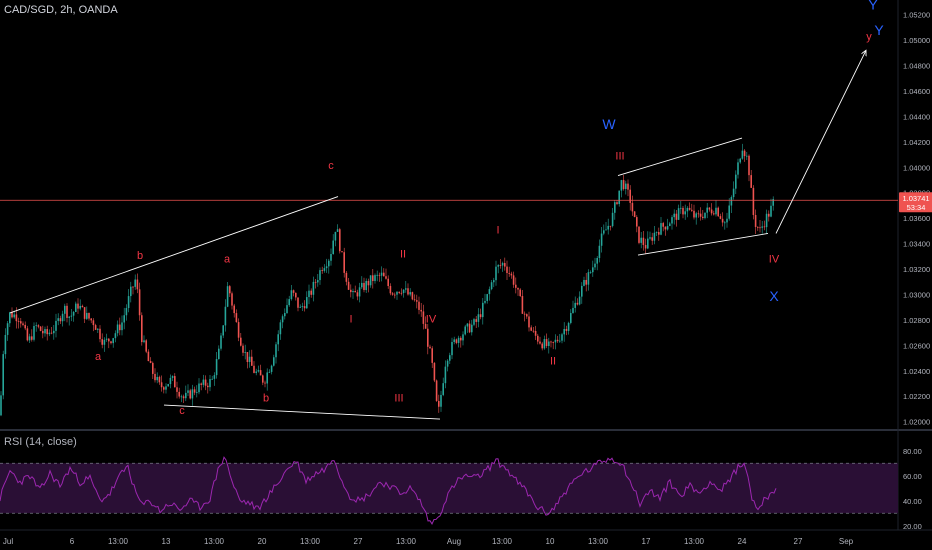 Image resolution: width=932 pixels, height=550 pixels. I want to click on time-tick-label: 13, so click(166, 541).